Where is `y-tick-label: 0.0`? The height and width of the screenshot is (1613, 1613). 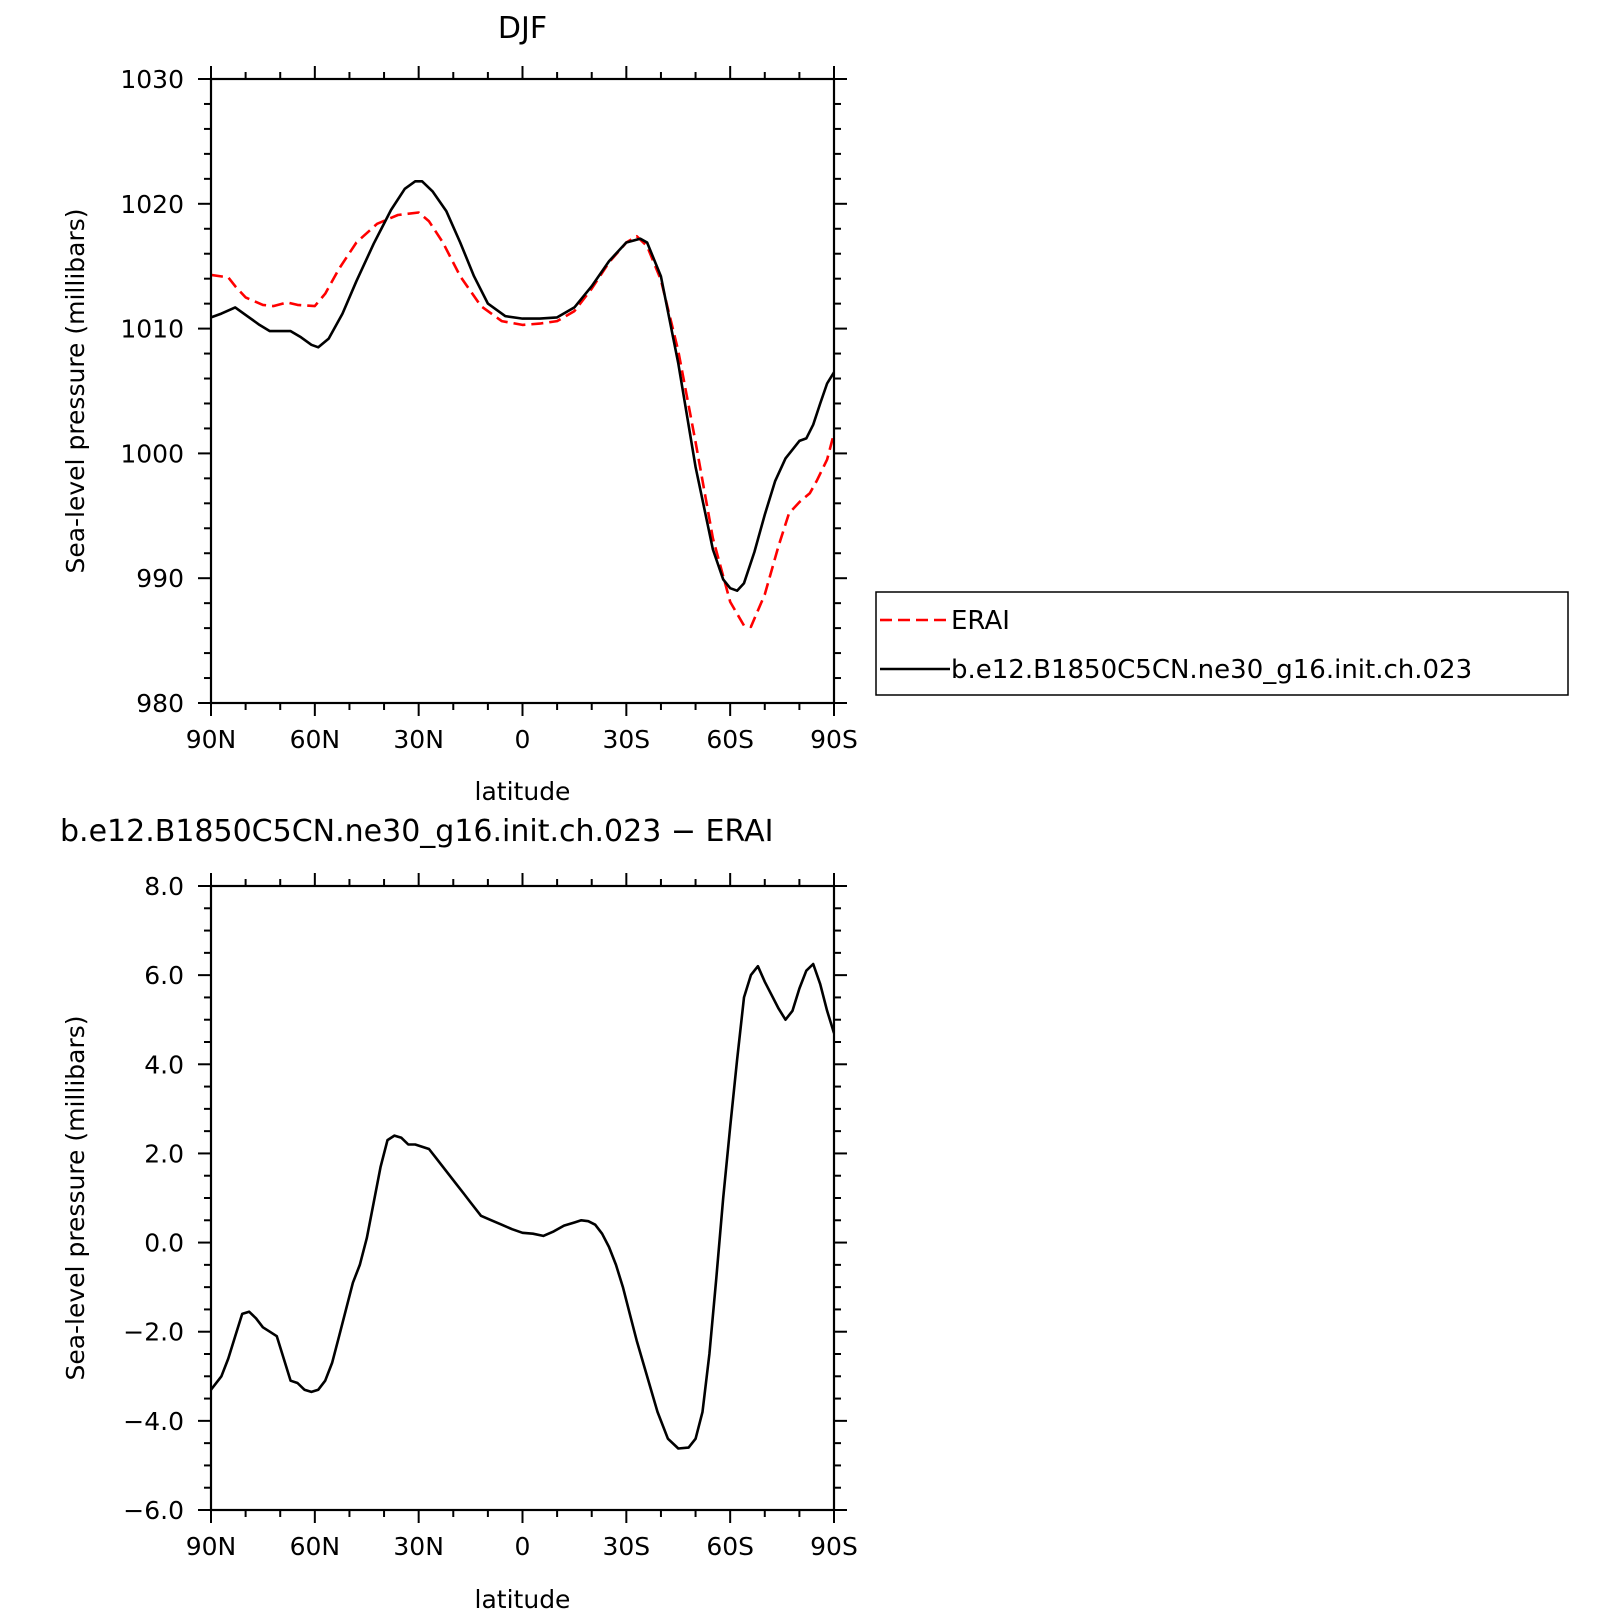 y-tick-label: 0.0 is located at coordinates (164, 1243).